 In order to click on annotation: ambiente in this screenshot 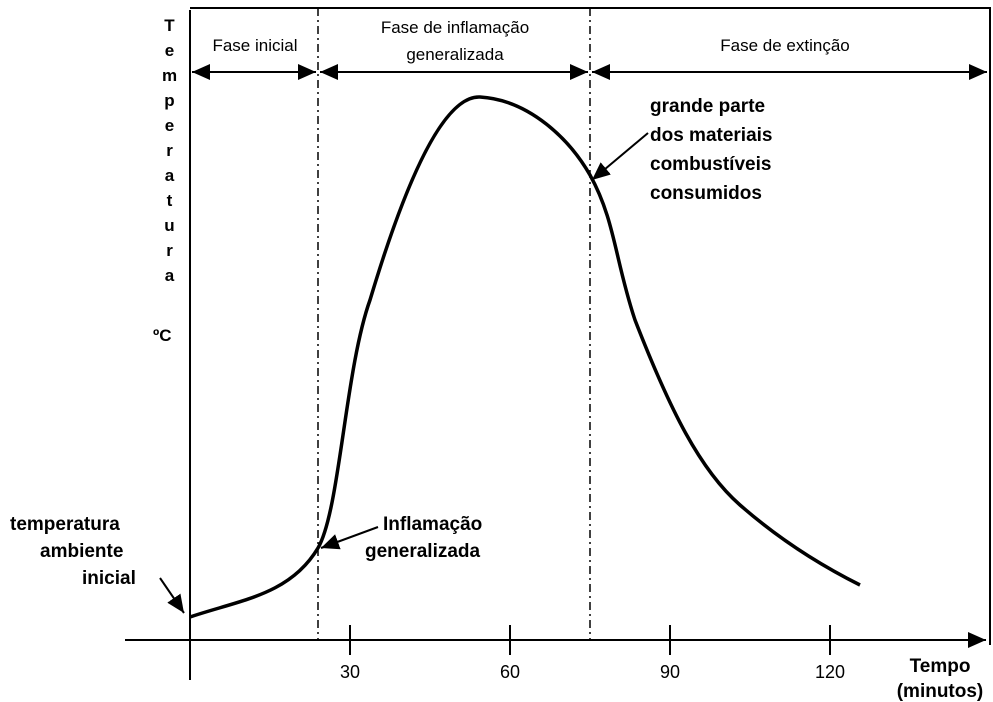, I will do `click(81, 551)`.